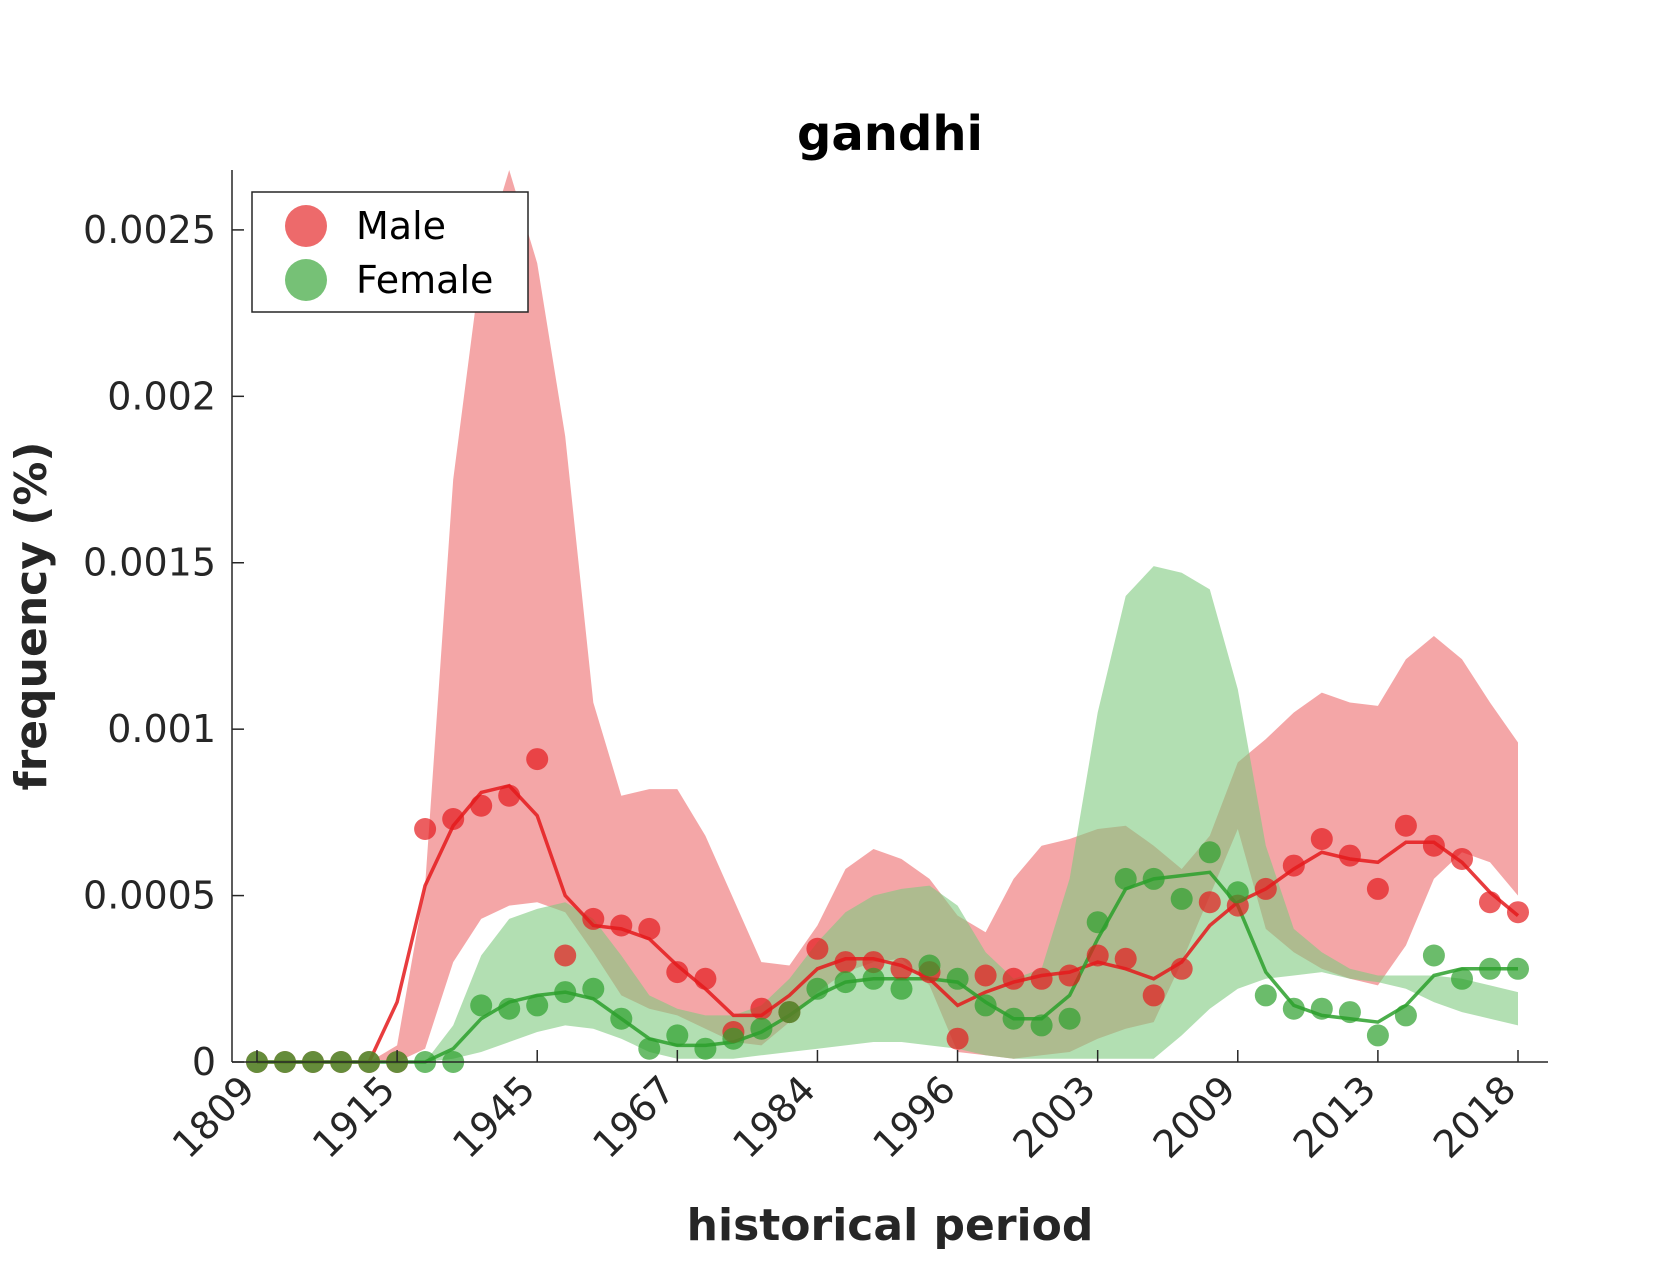 The width and height of the screenshot is (1680, 1265). I want to click on y-ticks: 0 0.0005 0.001 0.0015 0.002 0.0025, so click(163, 646).